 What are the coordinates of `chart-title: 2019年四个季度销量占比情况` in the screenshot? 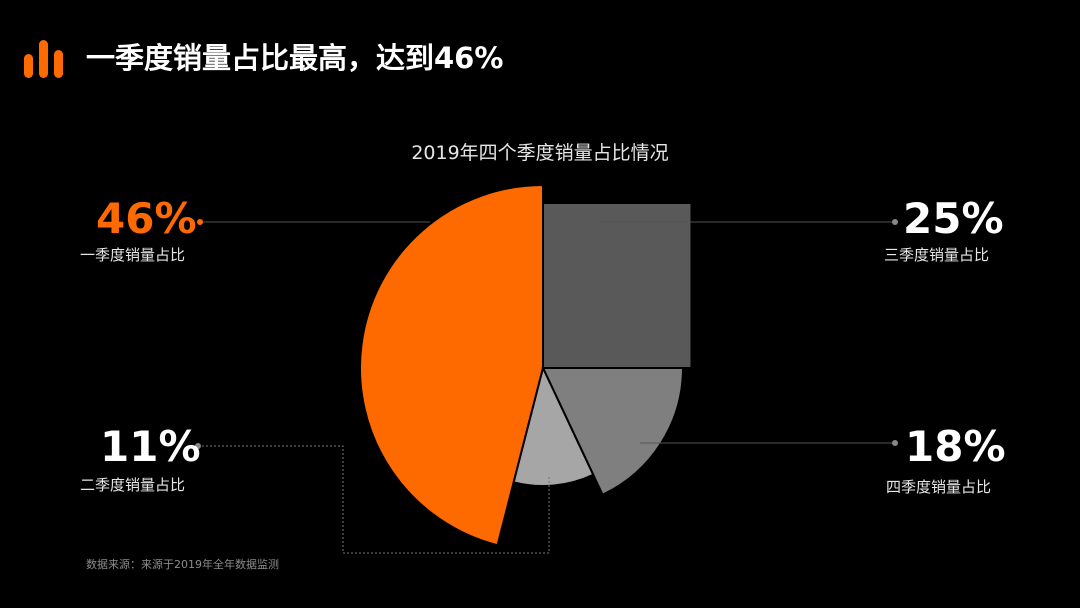 It's located at (540, 153).